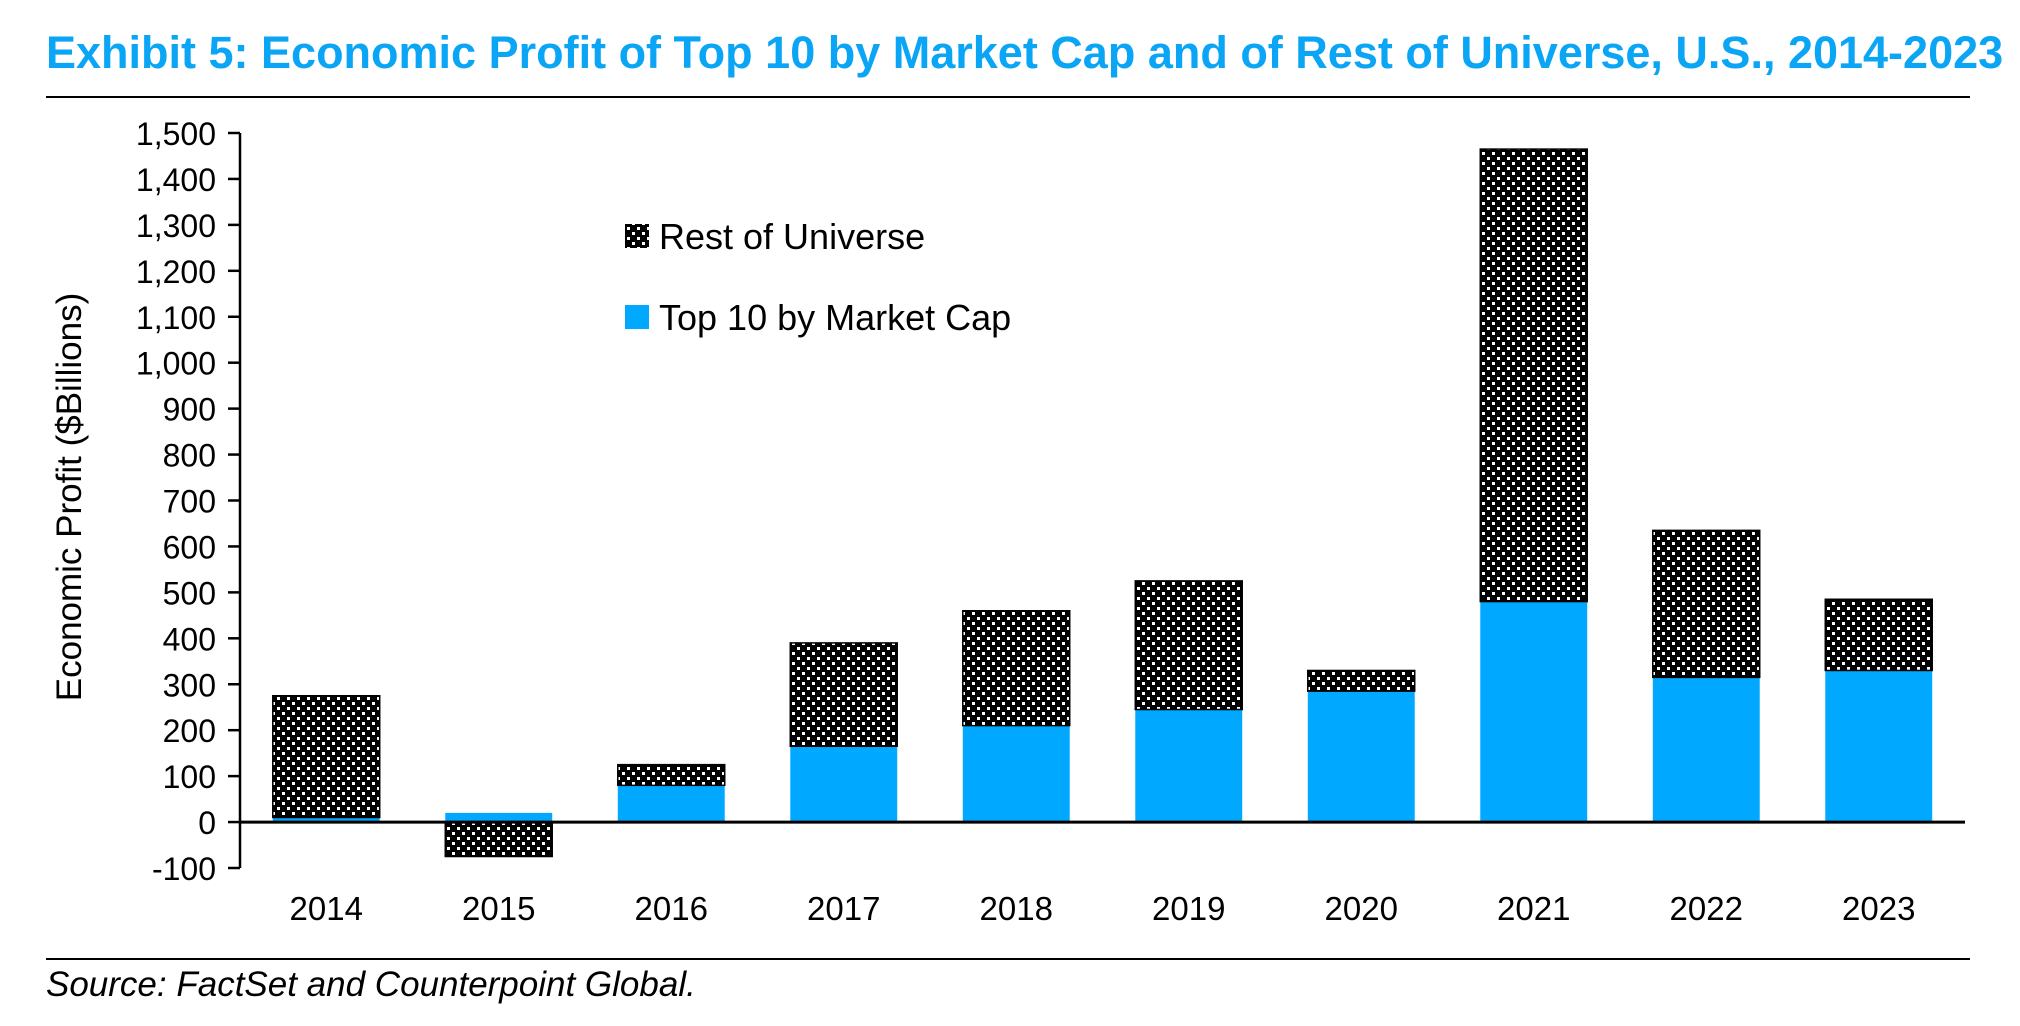  Describe the element at coordinates (843, 695) in the screenshot. I see `bar-rest-2017` at that location.